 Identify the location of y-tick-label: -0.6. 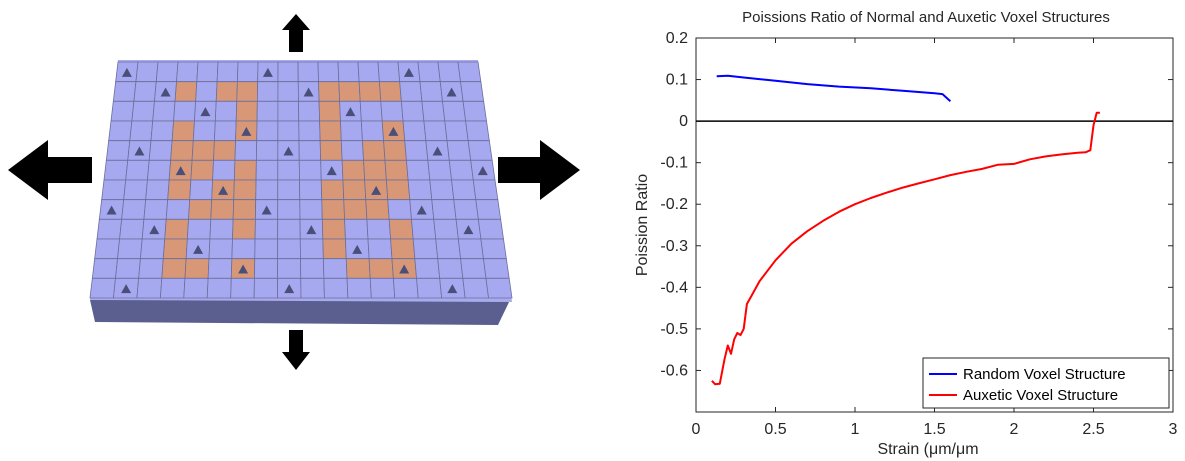
(674, 370).